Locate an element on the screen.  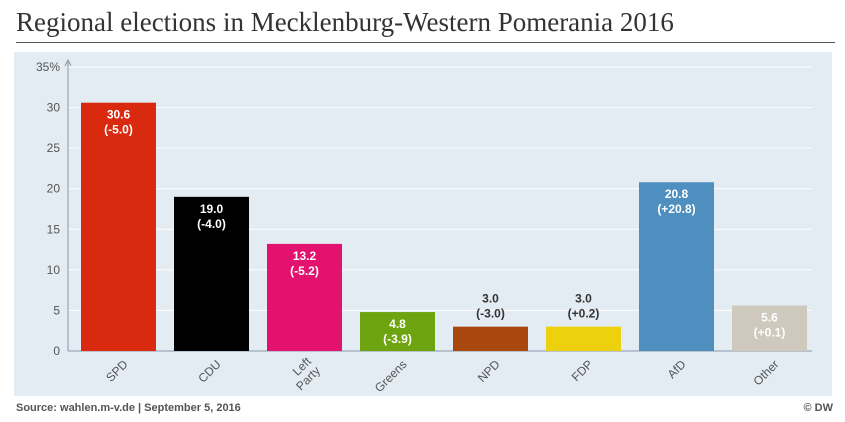
y-tick-label: 20 is located at coordinates (54, 189).